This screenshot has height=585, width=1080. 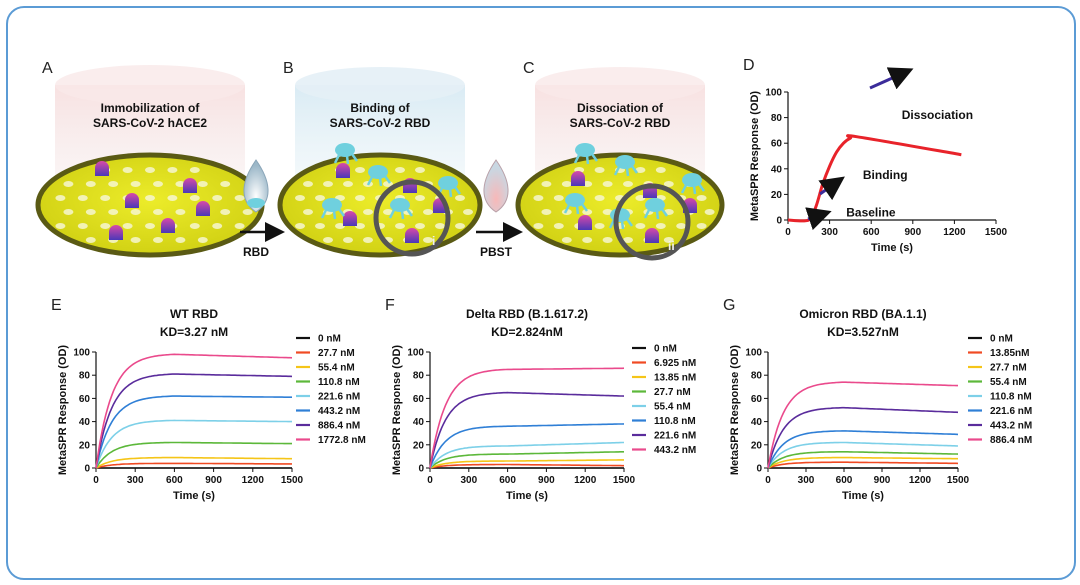 What do you see at coordinates (47, 68) in the screenshot?
I see `panel-letter: A` at bounding box center [47, 68].